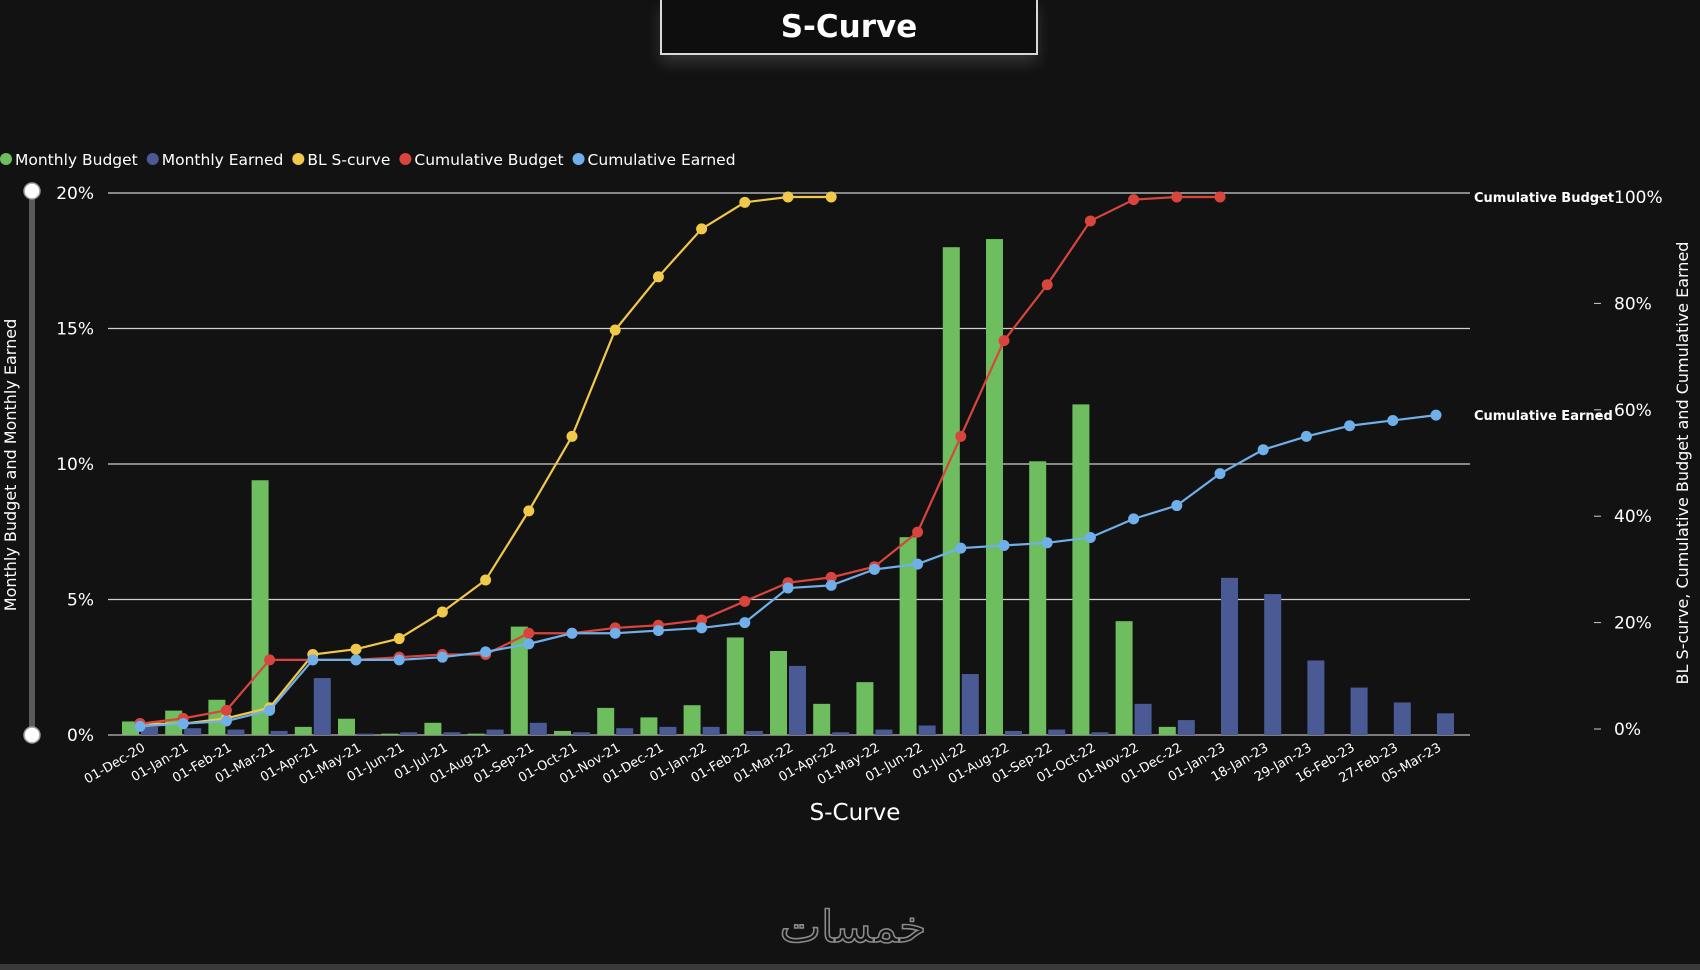 Image resolution: width=1700 pixels, height=970 pixels. I want to click on legend-label-monthly-earned: Monthly Earned, so click(223, 160).